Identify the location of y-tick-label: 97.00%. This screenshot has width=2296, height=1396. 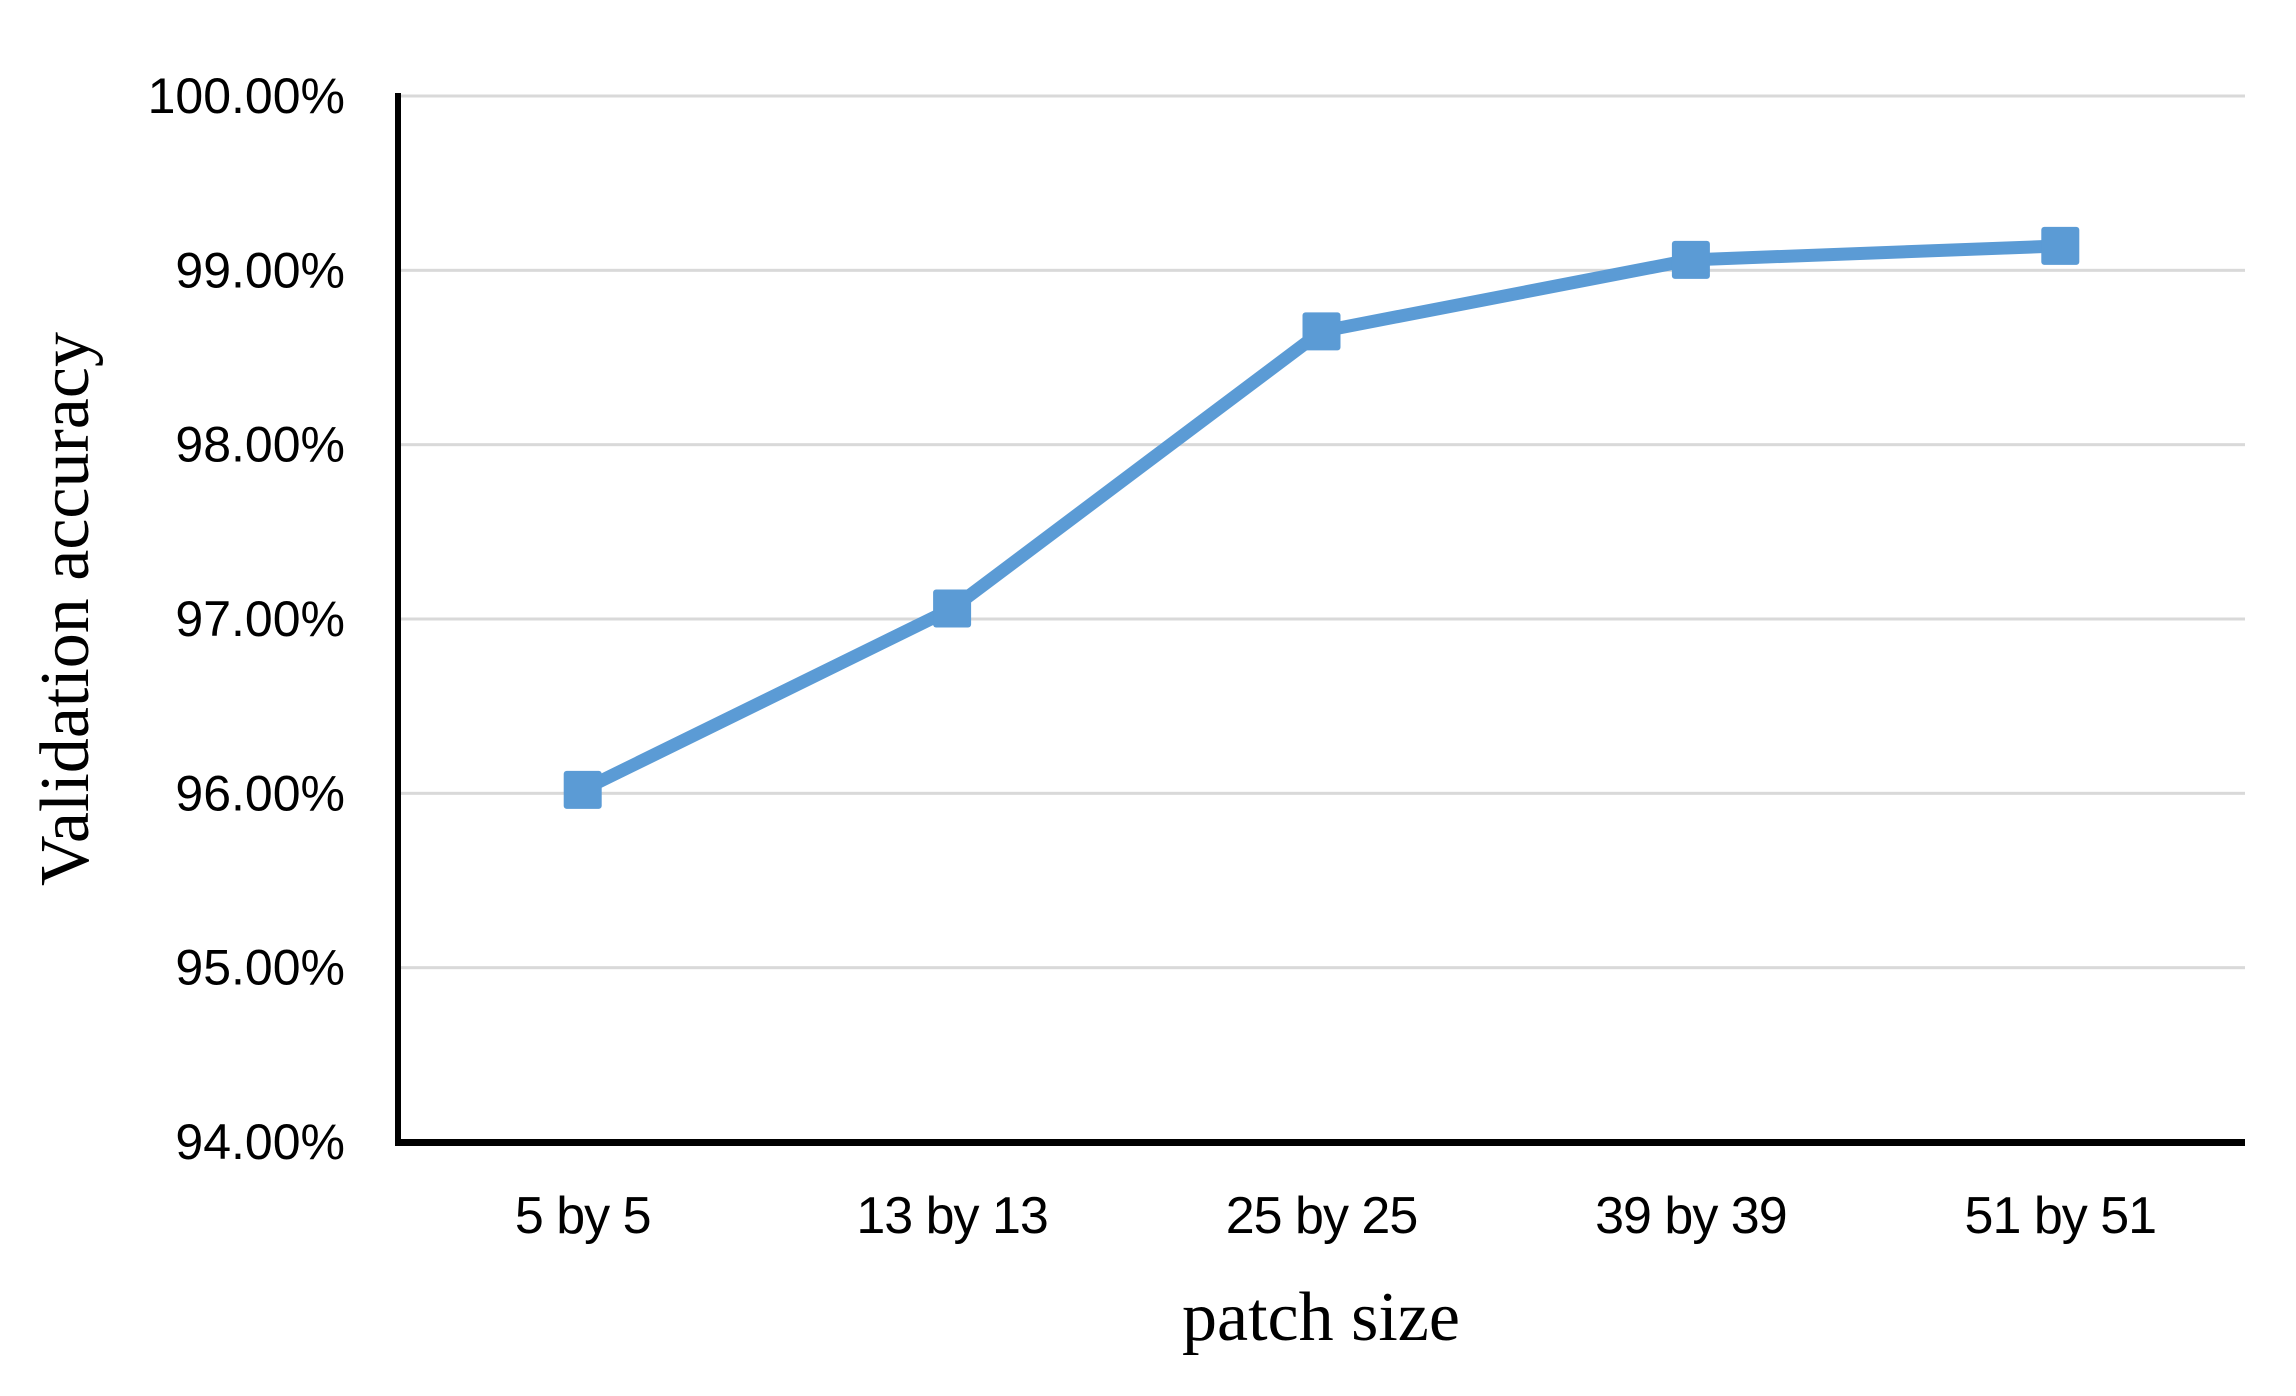
(260, 619).